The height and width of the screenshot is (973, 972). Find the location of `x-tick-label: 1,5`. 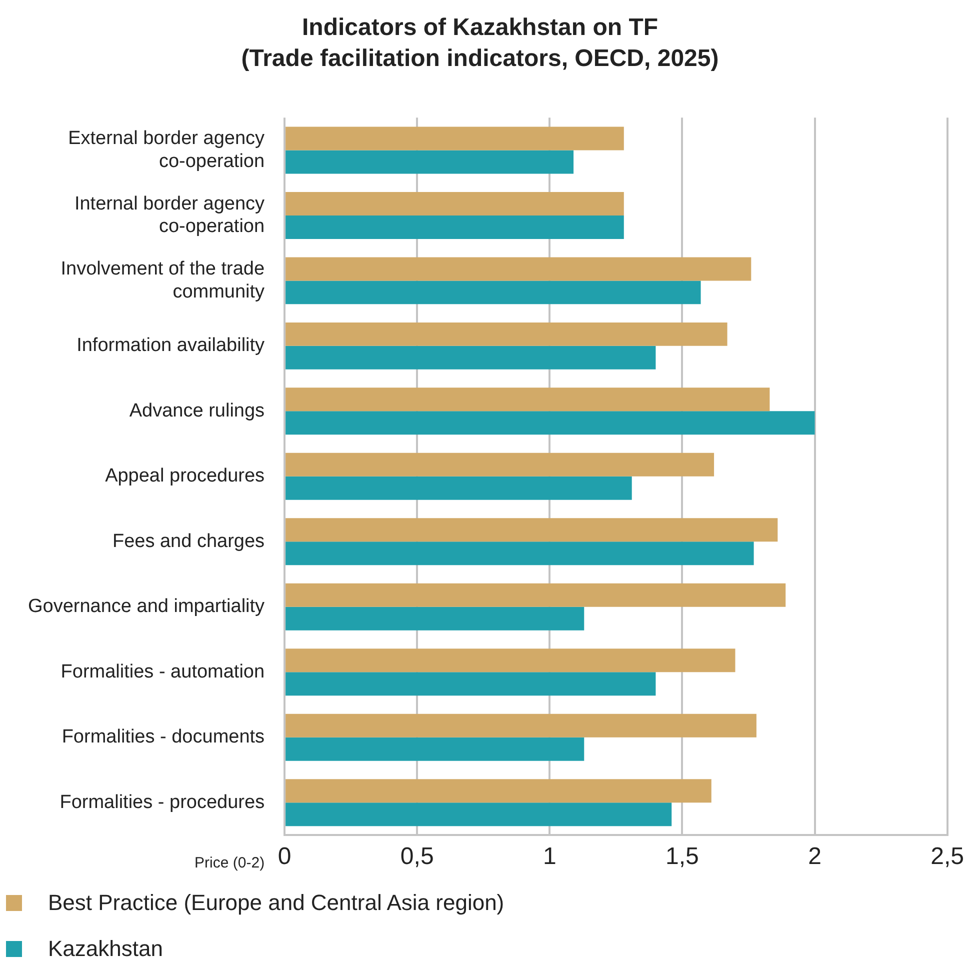

x-tick-label: 1,5 is located at coordinates (682, 856).